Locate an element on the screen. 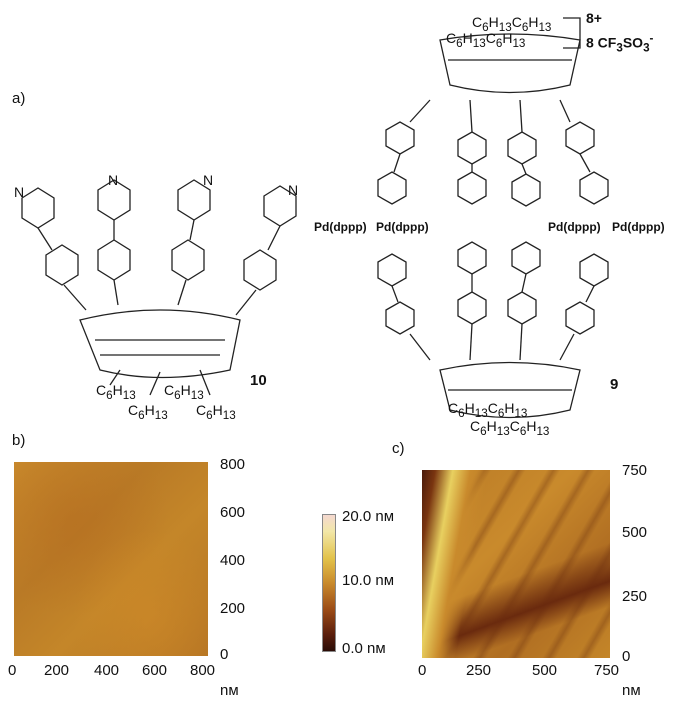  panel-c-label: c) is located at coordinates (398, 448).